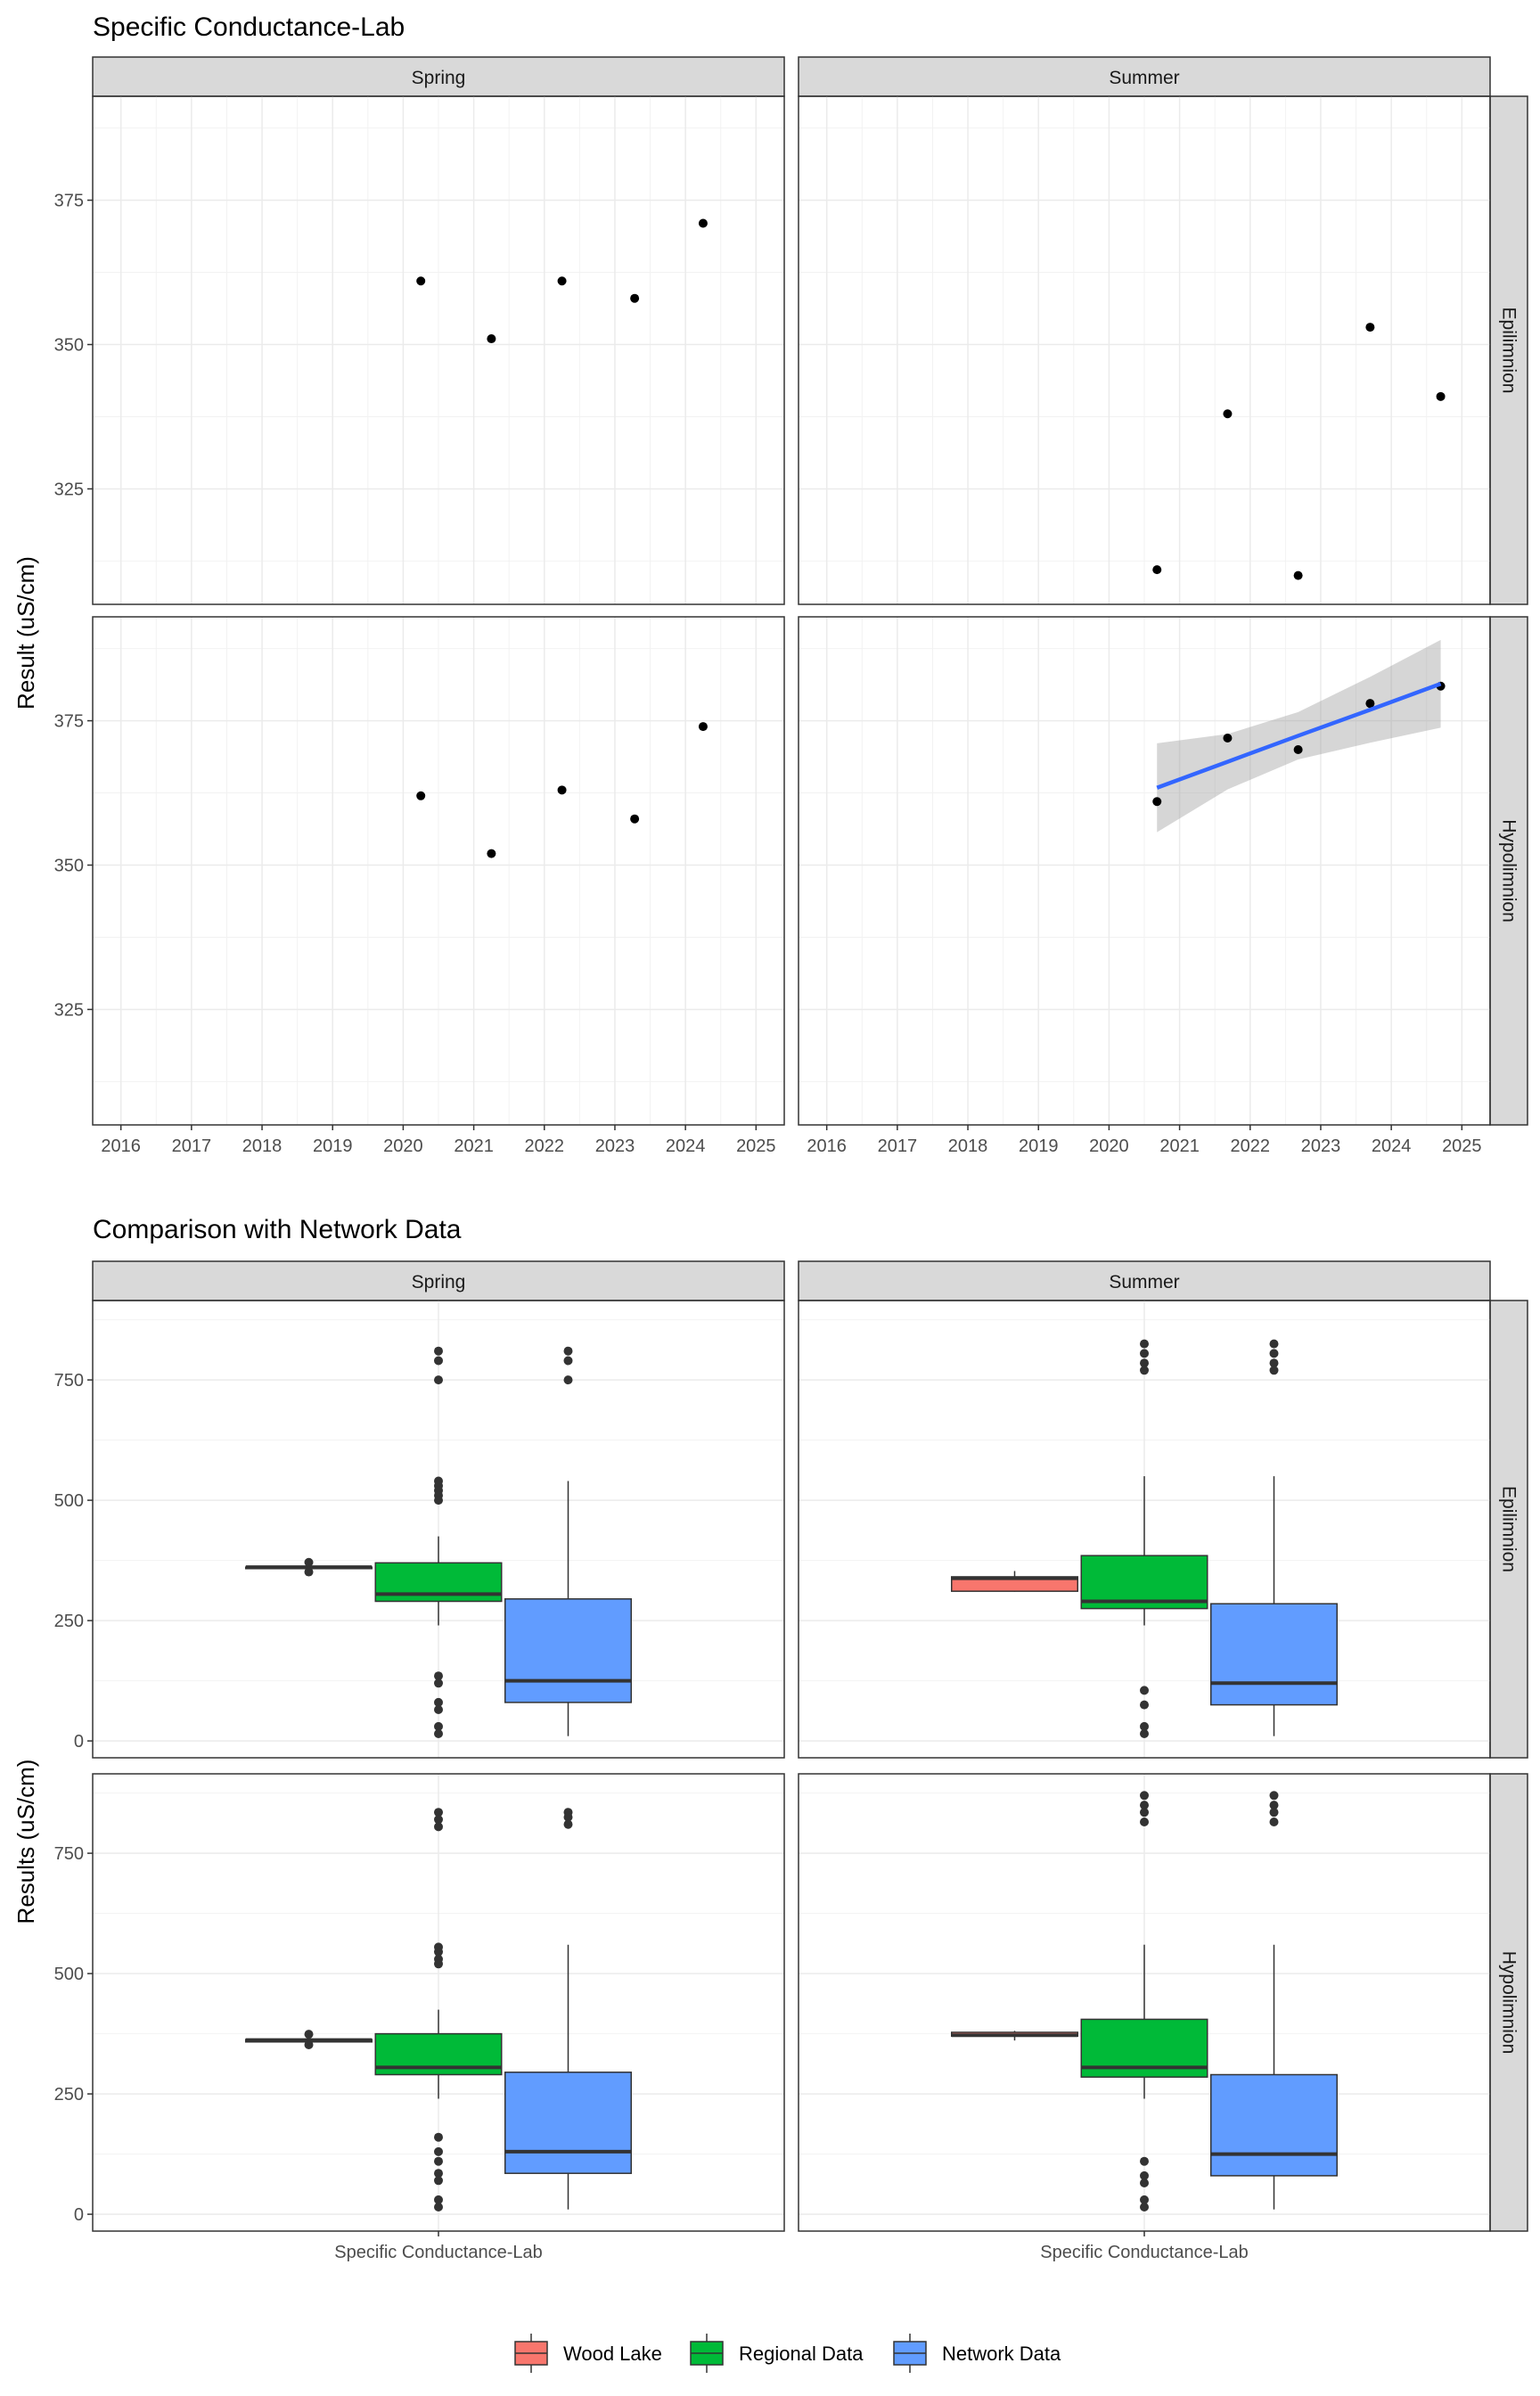  I want to click on x-tick-label: Specific Conductance-Lab, so click(1144, 2252).